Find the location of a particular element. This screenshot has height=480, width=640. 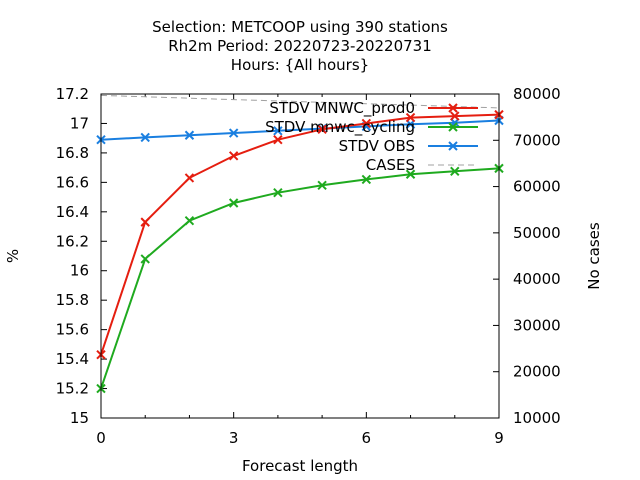

y-tick-label: 16 is located at coordinates (79, 271).